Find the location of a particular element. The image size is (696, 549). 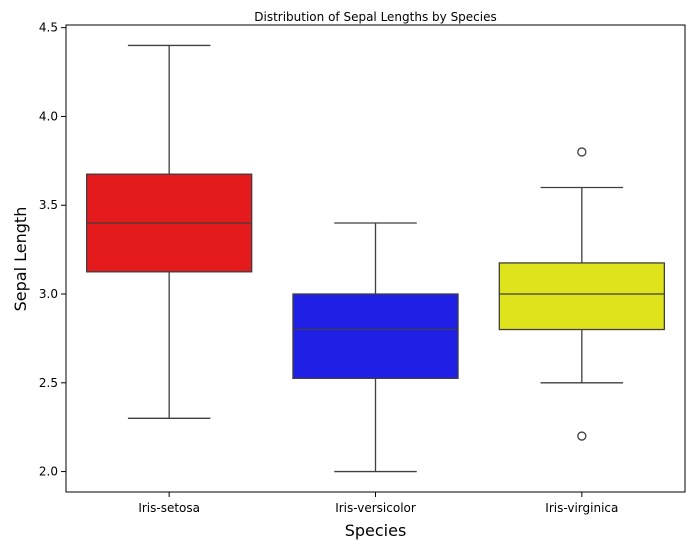

box-iris-virginica is located at coordinates (582, 294).